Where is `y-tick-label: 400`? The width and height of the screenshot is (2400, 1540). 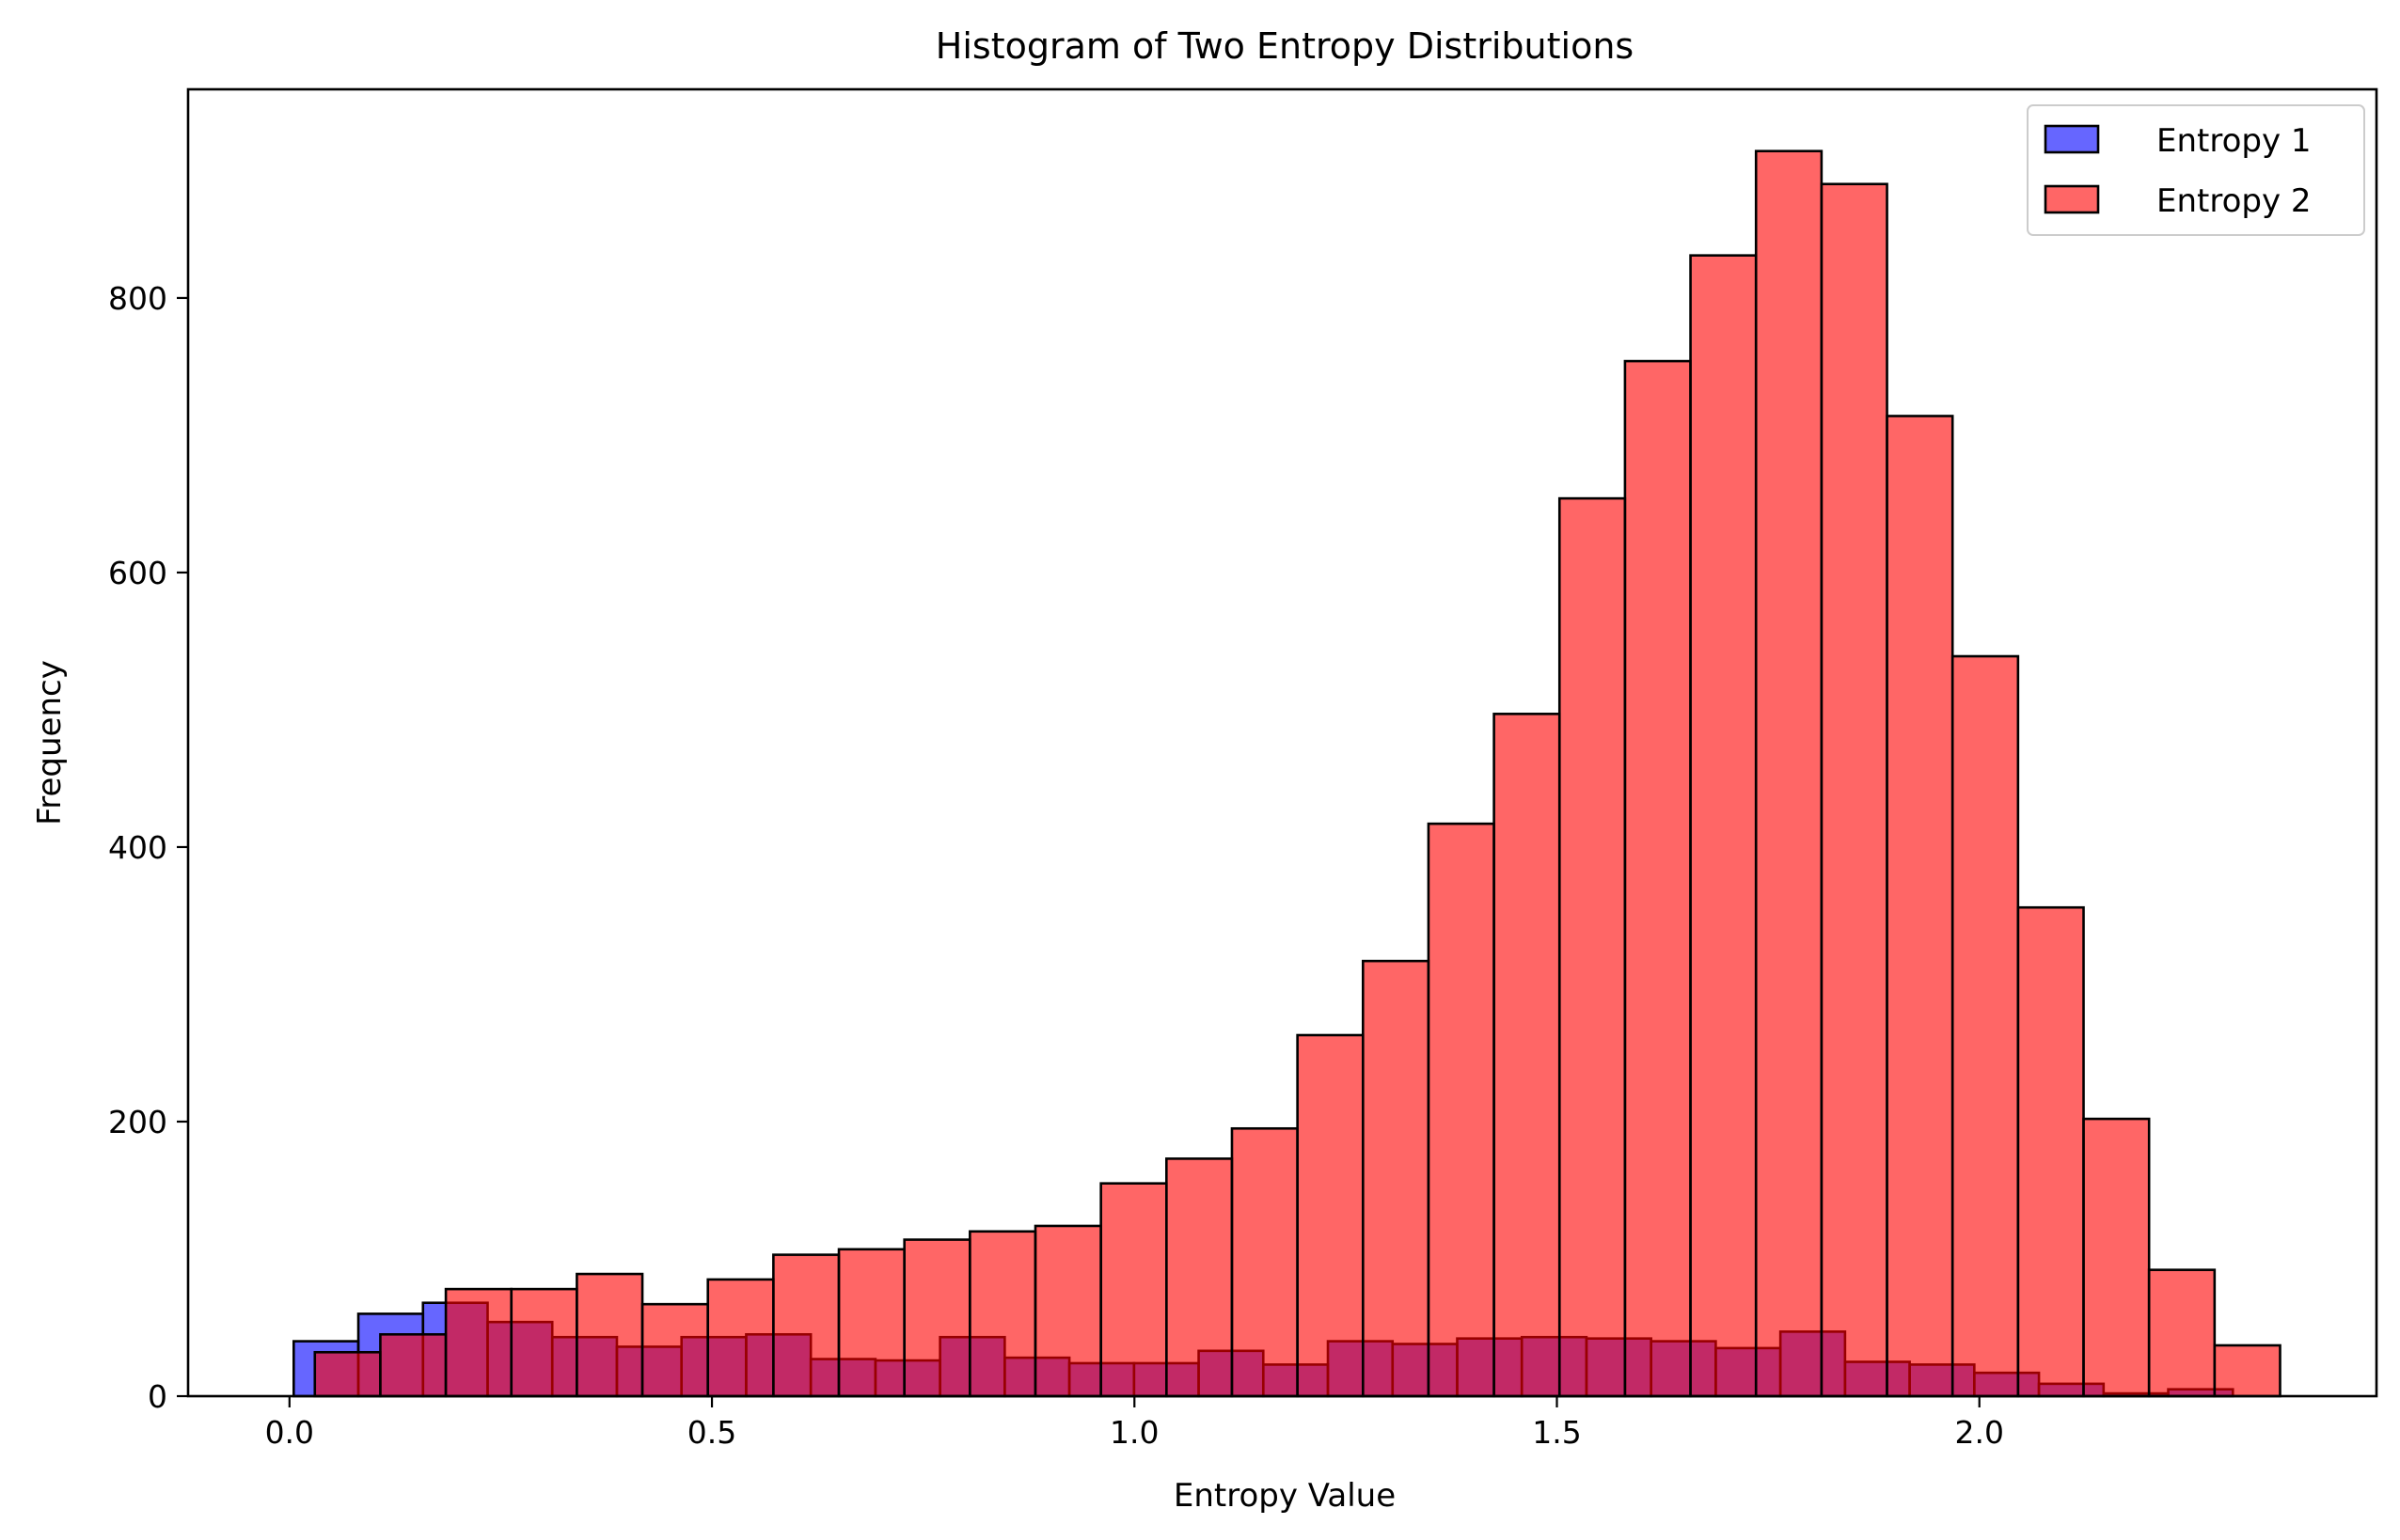
y-tick-label: 400 is located at coordinates (137, 847).